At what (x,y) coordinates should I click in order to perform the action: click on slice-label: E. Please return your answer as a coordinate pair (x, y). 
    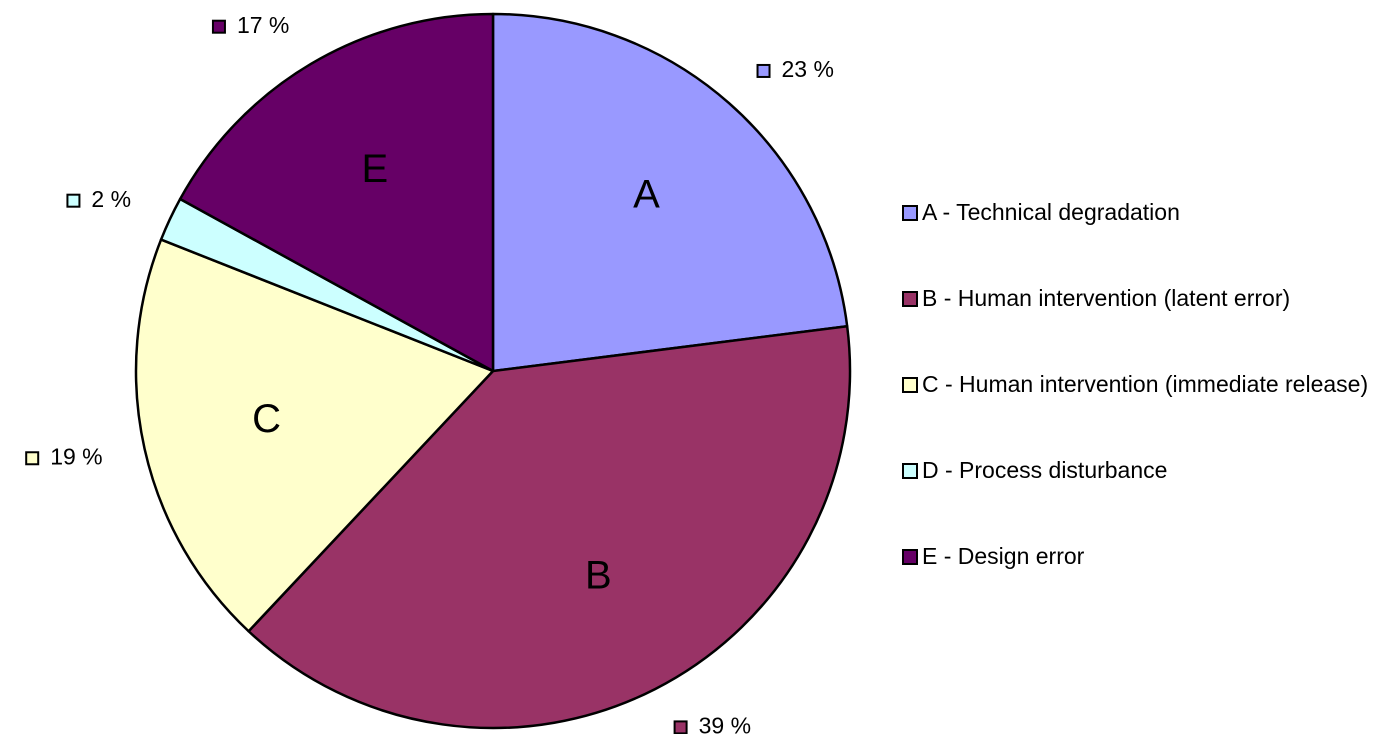
    Looking at the image, I should click on (375, 169).